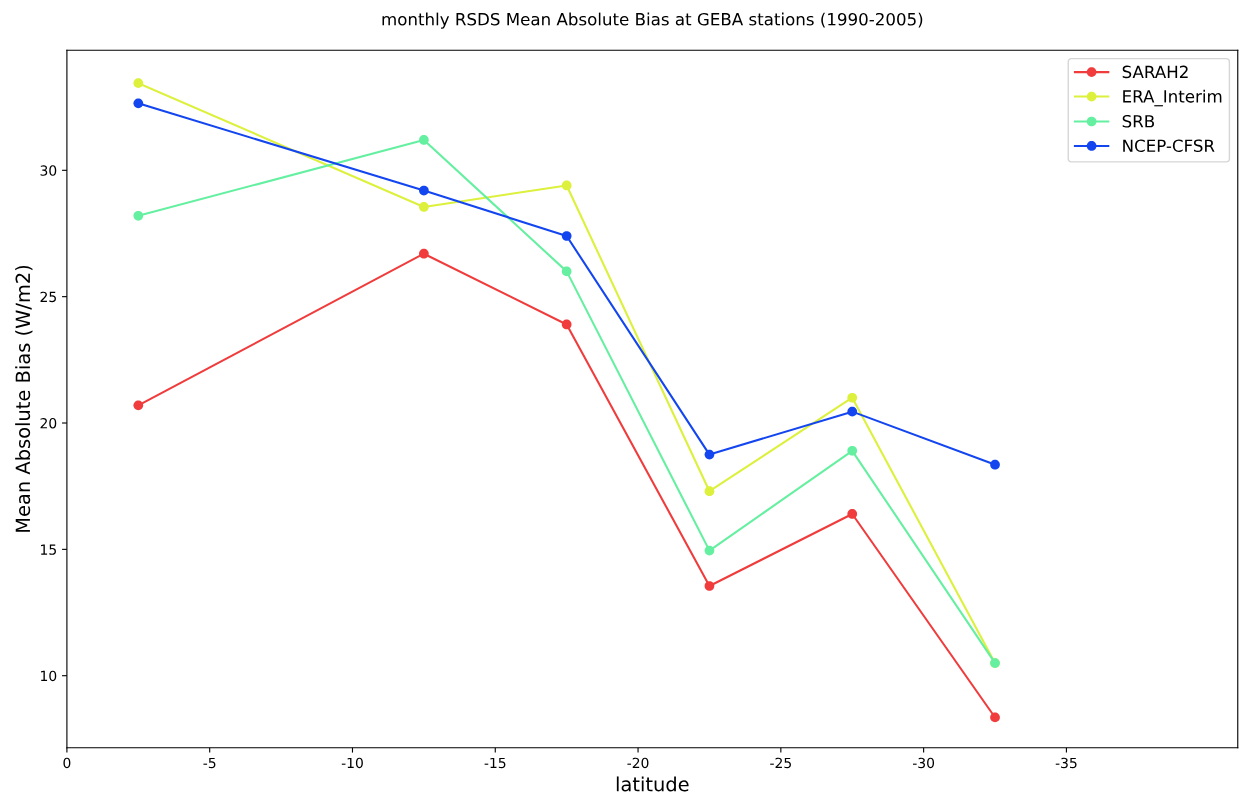  Describe the element at coordinates (652, 784) in the screenshot. I see `x-axis-title: latitude` at that location.